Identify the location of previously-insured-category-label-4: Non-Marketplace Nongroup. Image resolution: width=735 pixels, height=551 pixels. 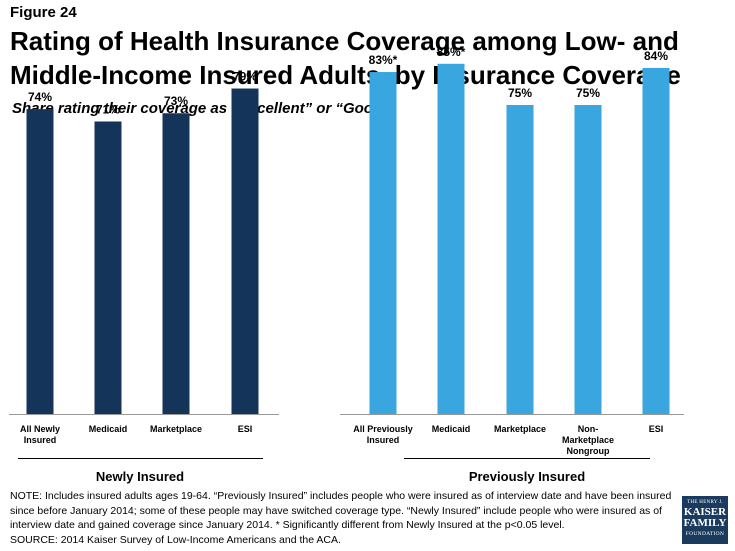
(588, 440).